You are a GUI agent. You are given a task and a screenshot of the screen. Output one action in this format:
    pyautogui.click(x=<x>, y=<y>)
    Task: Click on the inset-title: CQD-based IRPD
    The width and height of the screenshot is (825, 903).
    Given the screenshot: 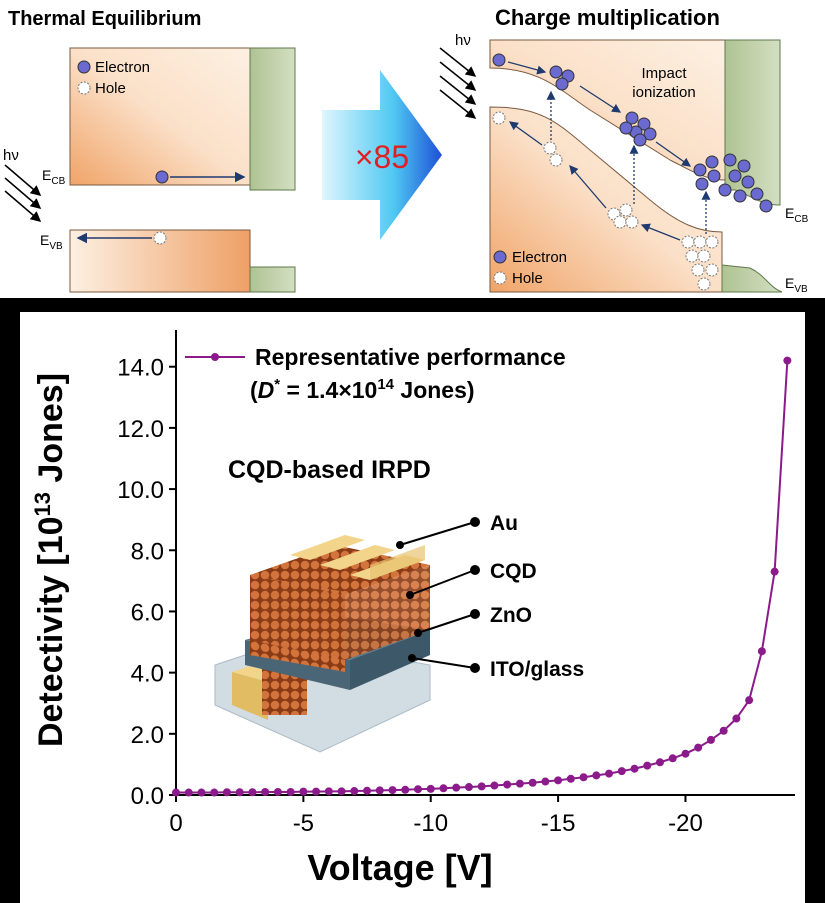 What is the action you would take?
    pyautogui.click(x=329, y=470)
    